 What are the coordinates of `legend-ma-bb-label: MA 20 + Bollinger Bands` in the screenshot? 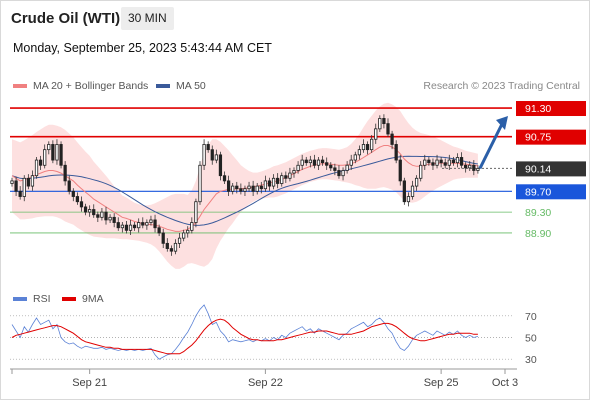 It's located at (91, 86).